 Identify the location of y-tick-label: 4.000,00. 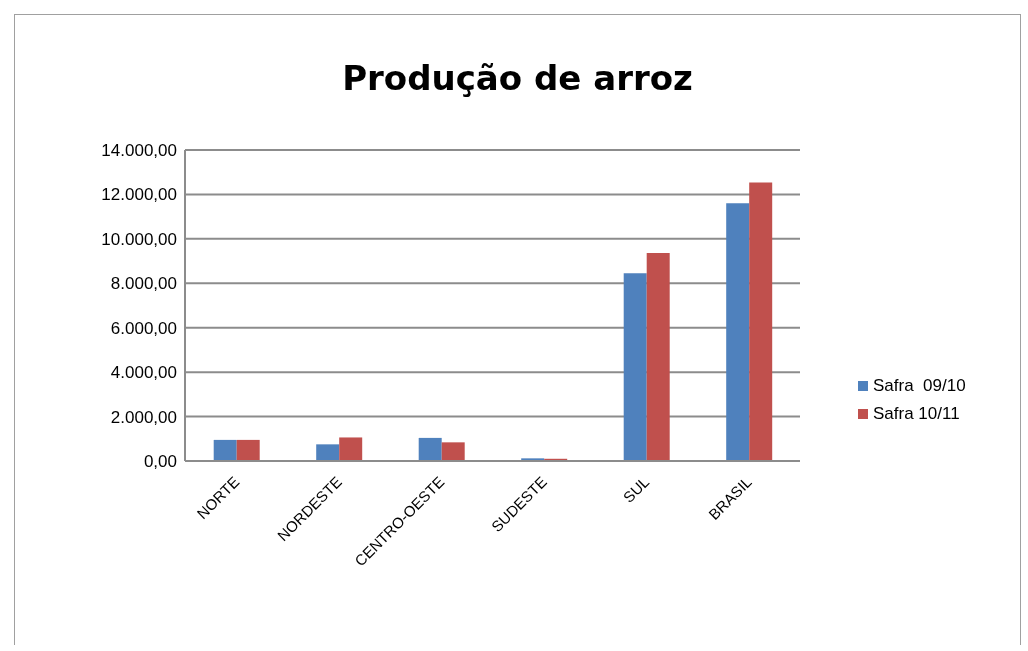
(143, 373).